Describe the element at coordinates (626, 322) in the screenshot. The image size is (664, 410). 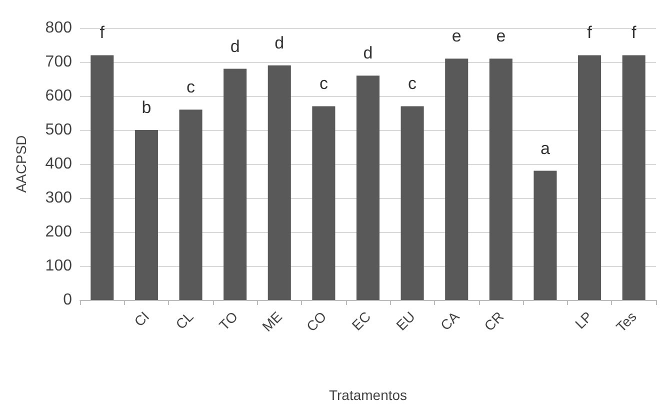
I see `x-tick-label: Tes` at that location.